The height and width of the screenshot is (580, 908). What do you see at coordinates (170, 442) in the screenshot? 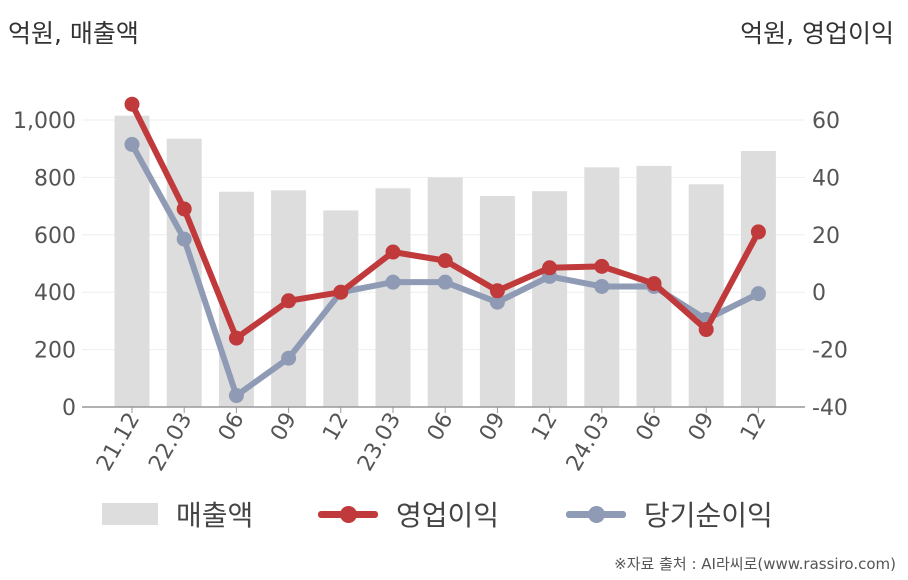
I see `x-tick-label: 22.03` at bounding box center [170, 442].